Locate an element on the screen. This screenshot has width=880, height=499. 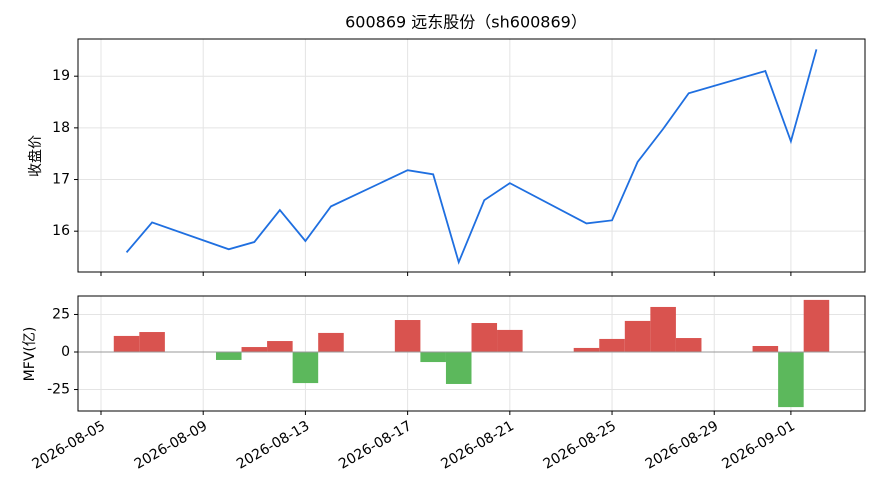
y-tick-label: -25 is located at coordinates (58, 390).